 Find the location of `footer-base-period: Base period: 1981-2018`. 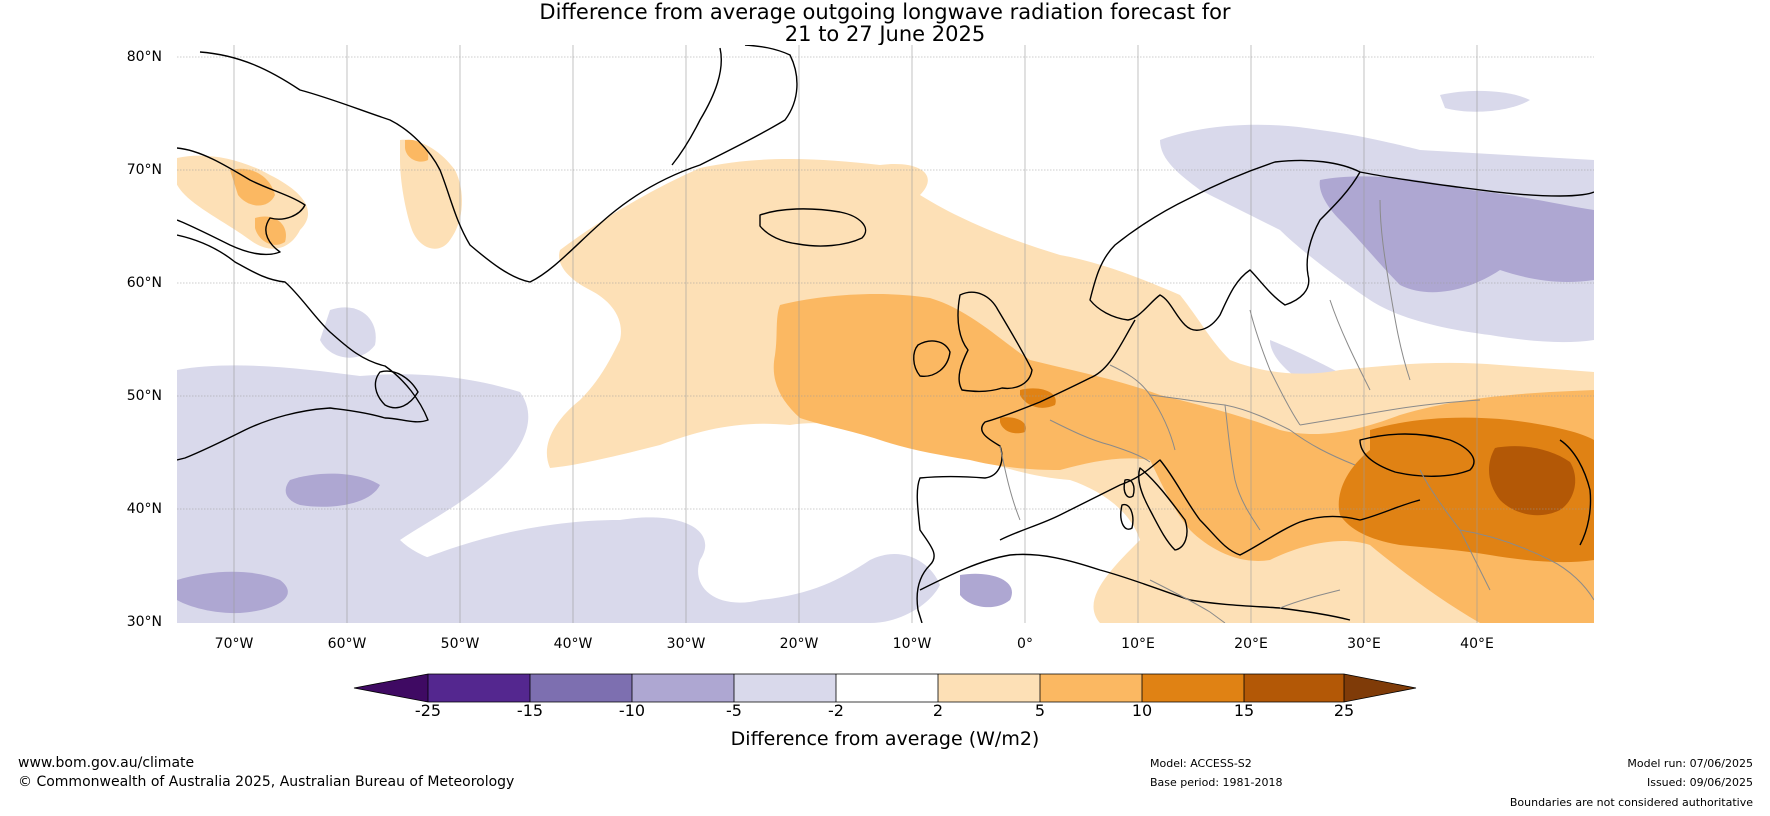

footer-base-period: Base period: 1981-2018 is located at coordinates (1216, 782).